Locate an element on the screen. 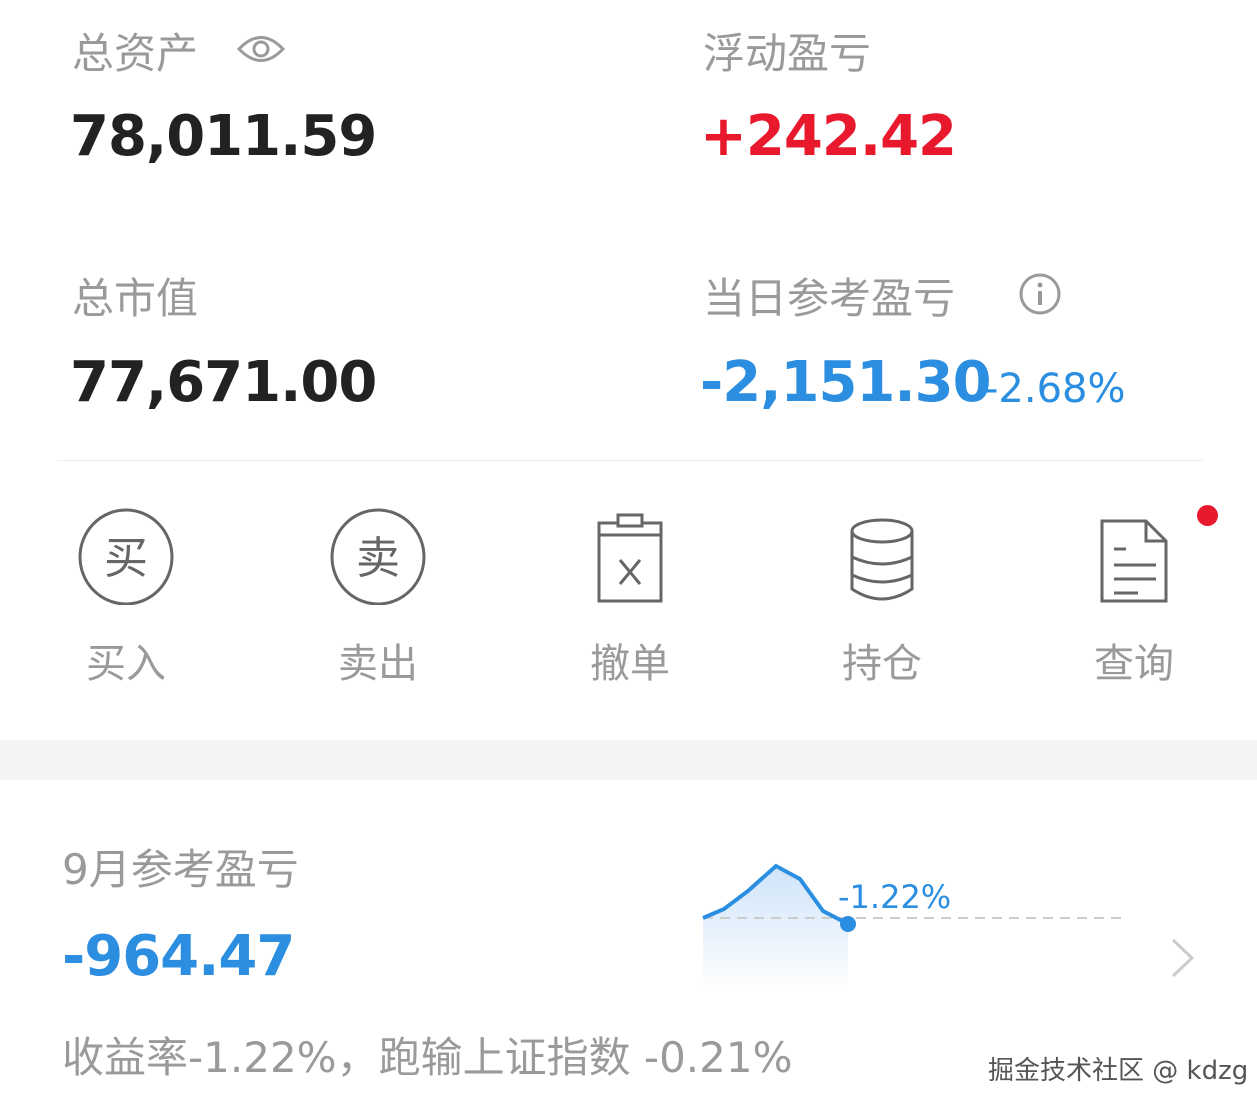 This screenshot has width=1257, height=1111. query-icon is located at coordinates (1134, 561).